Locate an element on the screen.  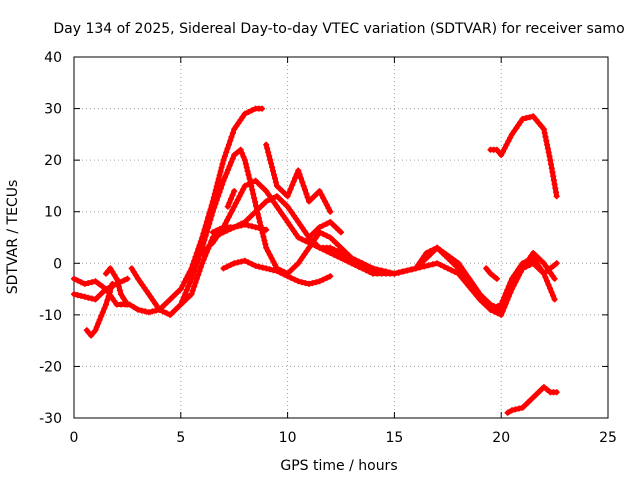
x-tick-label: 10 is located at coordinates (288, 438).